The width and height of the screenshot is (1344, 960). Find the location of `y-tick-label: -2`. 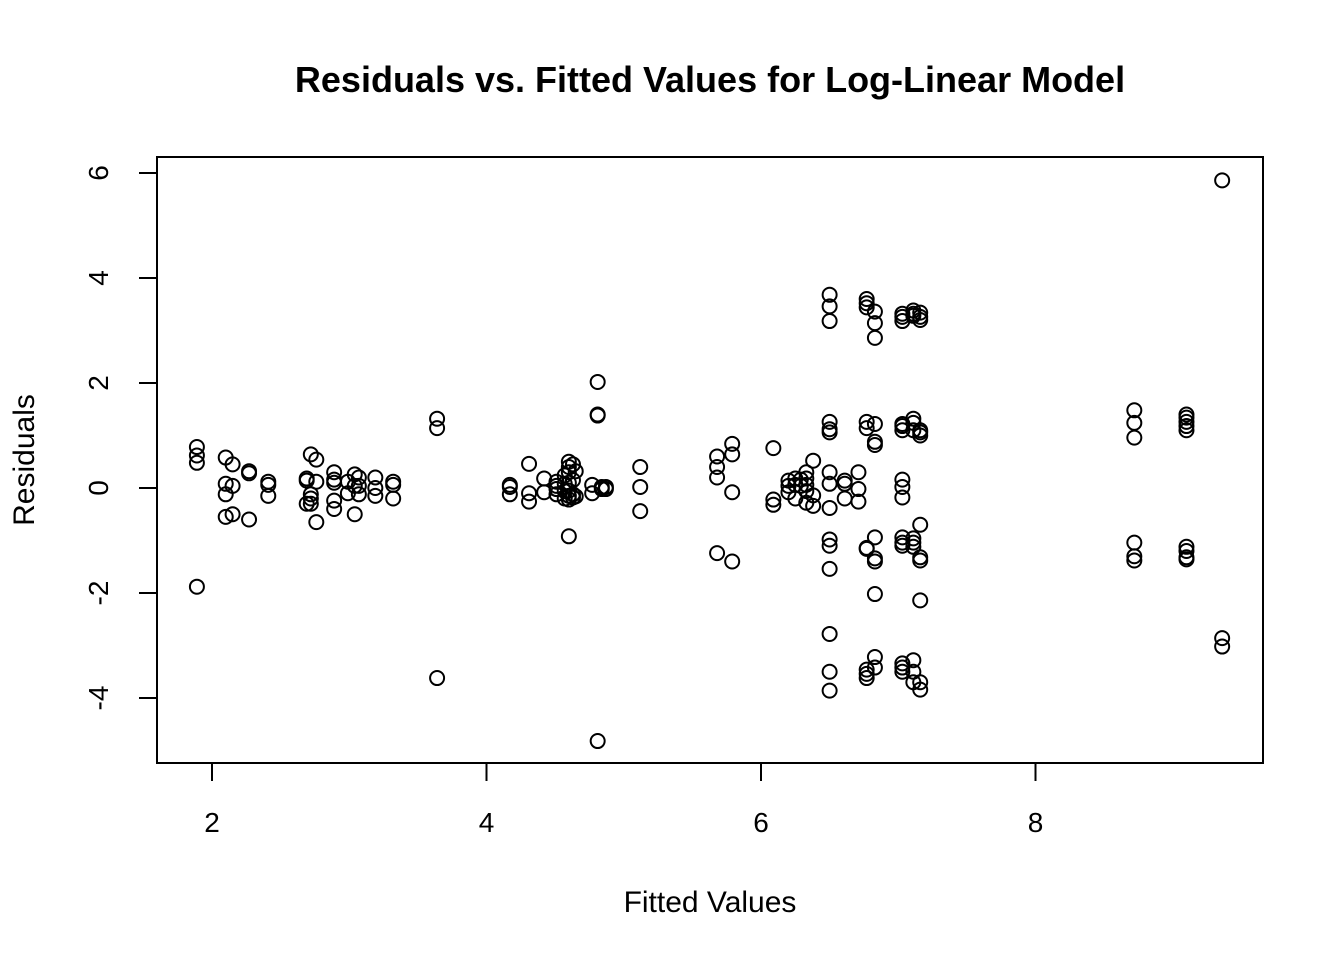

y-tick-label: -2 is located at coordinates (98, 593).